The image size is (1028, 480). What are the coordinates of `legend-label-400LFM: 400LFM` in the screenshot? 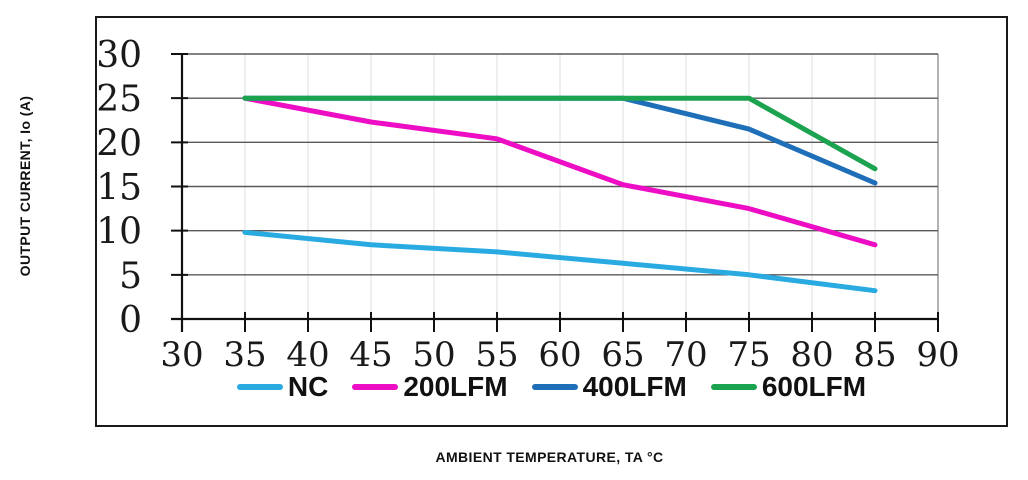 It's located at (634, 386).